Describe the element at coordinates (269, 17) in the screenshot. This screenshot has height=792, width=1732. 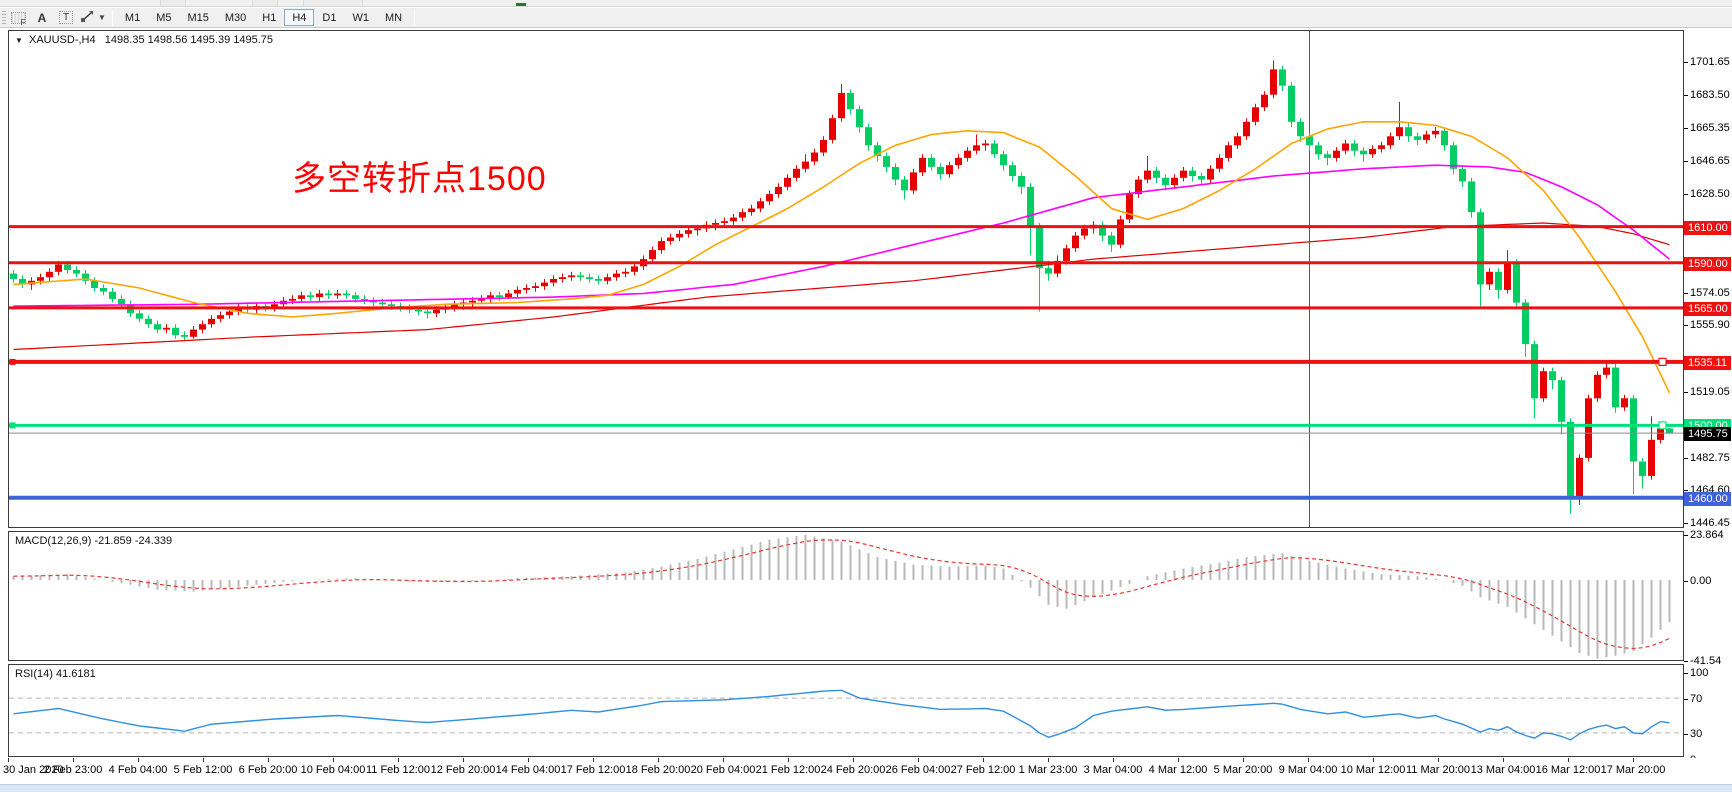
I see `tf-button-H1: H1` at that location.